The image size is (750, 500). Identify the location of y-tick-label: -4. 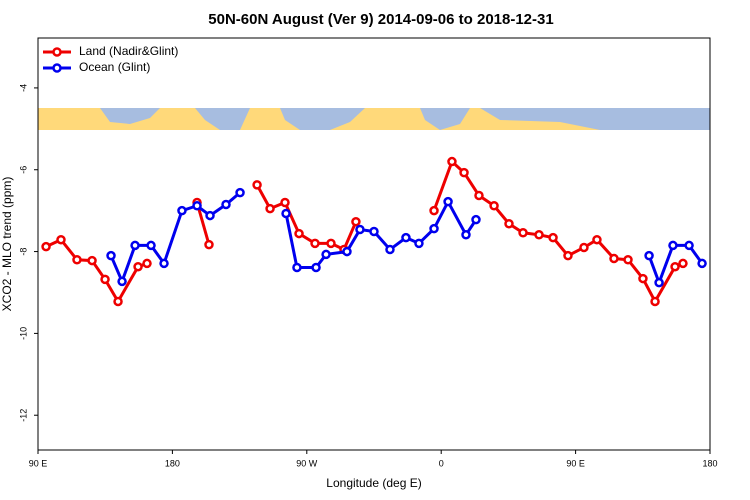
(23, 88).